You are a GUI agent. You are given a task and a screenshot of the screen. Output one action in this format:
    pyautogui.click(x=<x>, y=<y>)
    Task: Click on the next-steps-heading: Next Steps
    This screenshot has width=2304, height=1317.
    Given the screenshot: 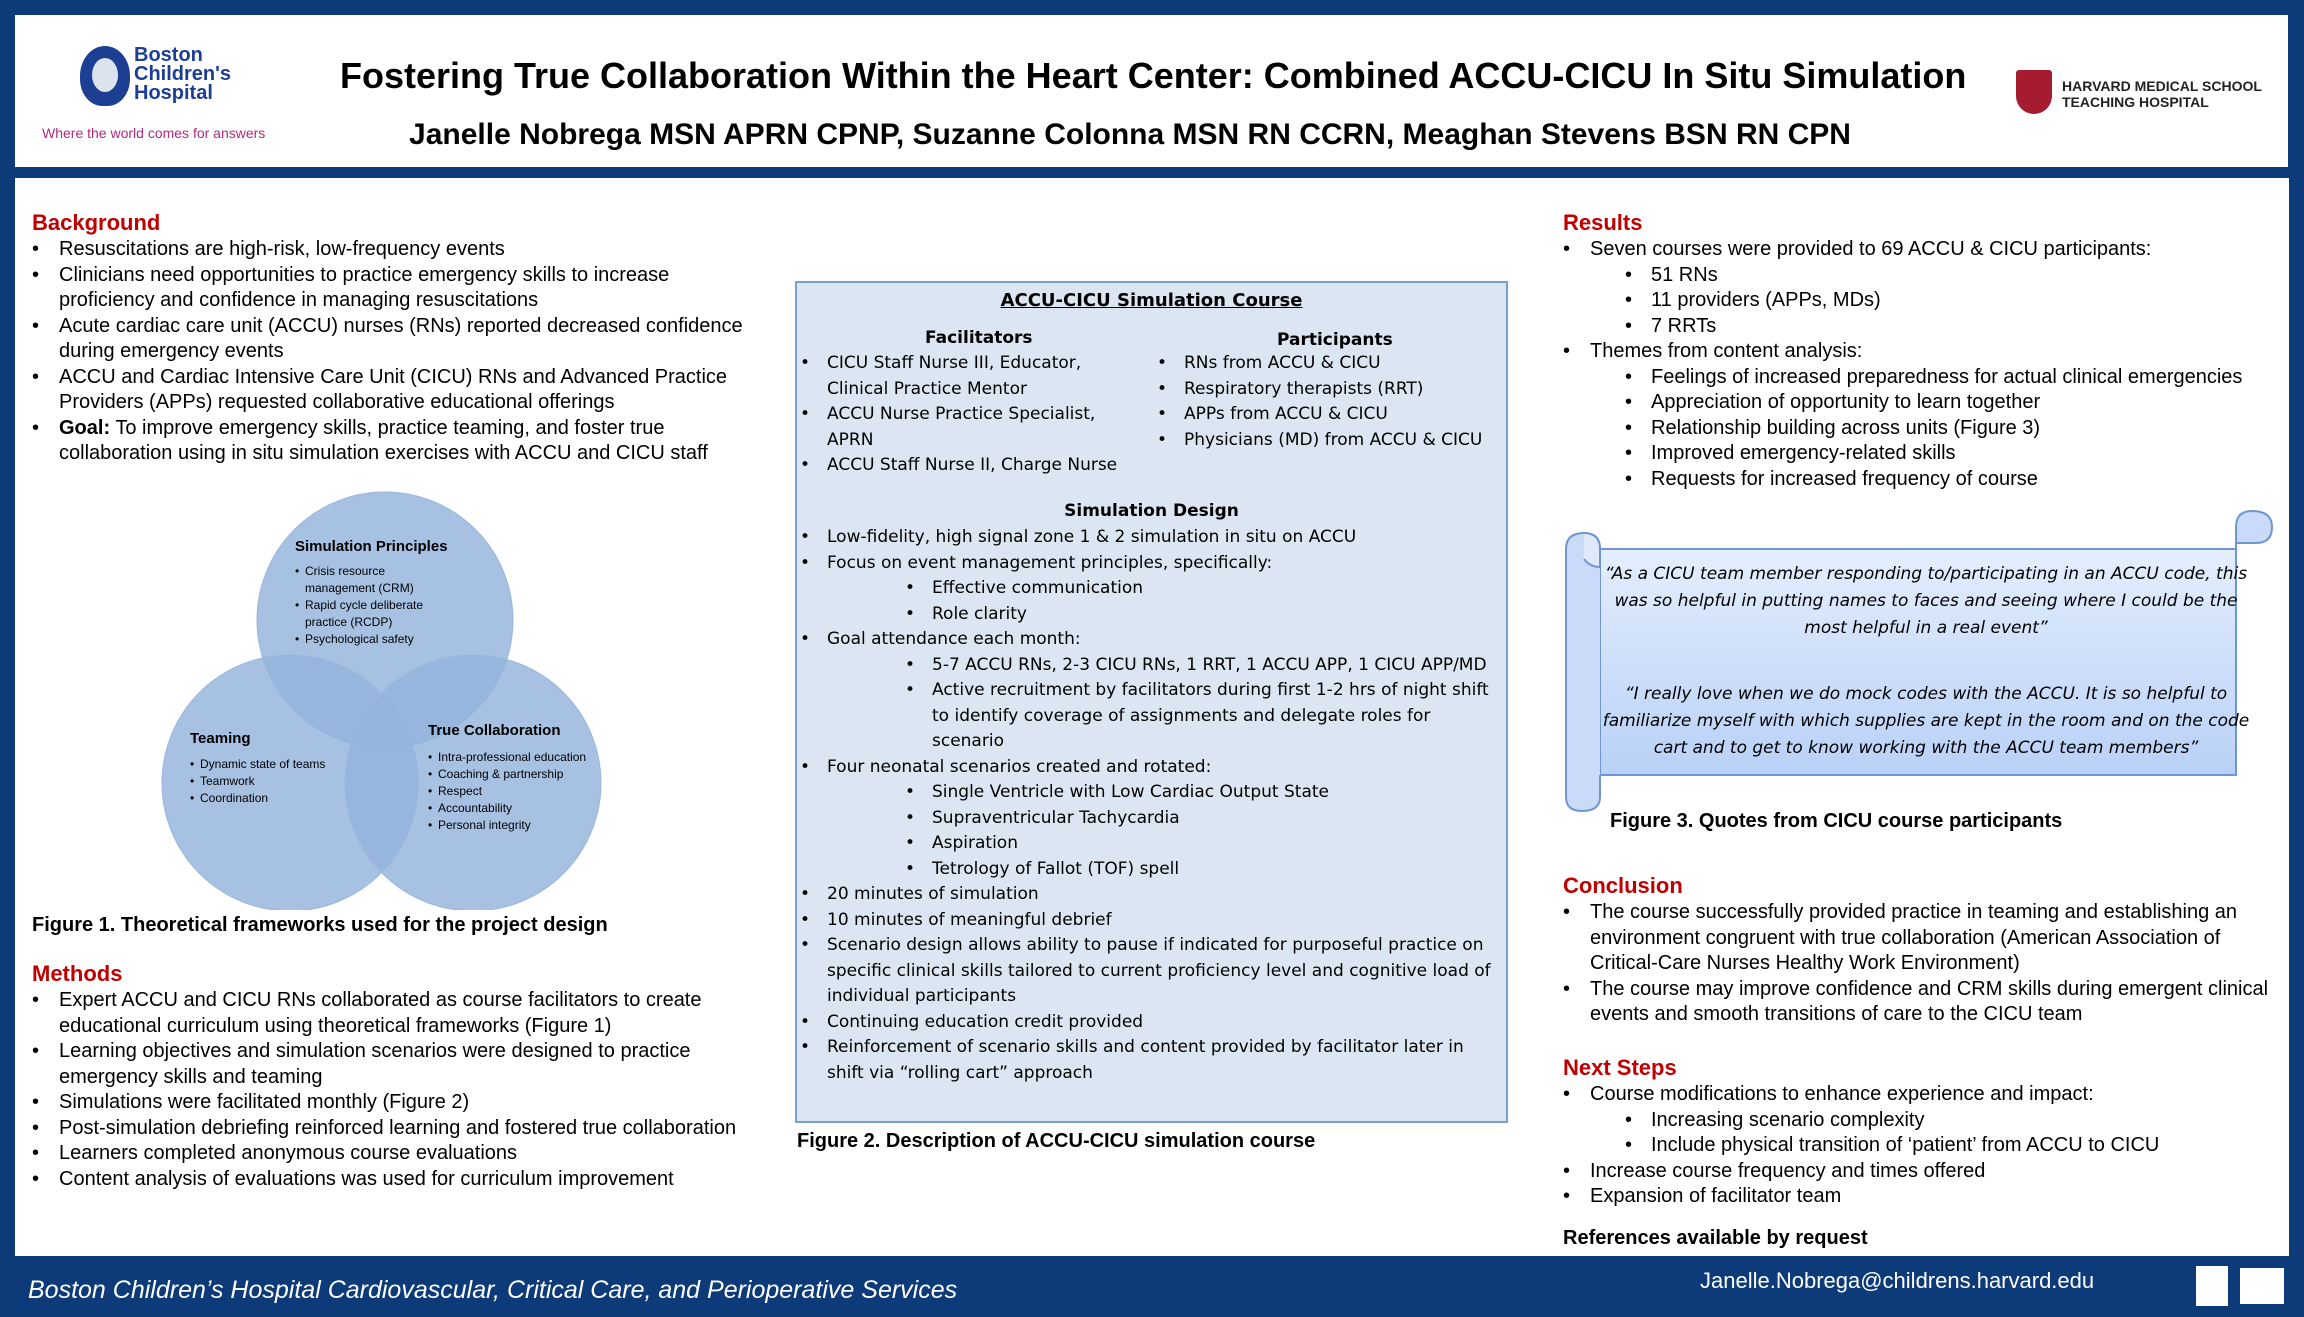 What is the action you would take?
    pyautogui.click(x=1620, y=1068)
    